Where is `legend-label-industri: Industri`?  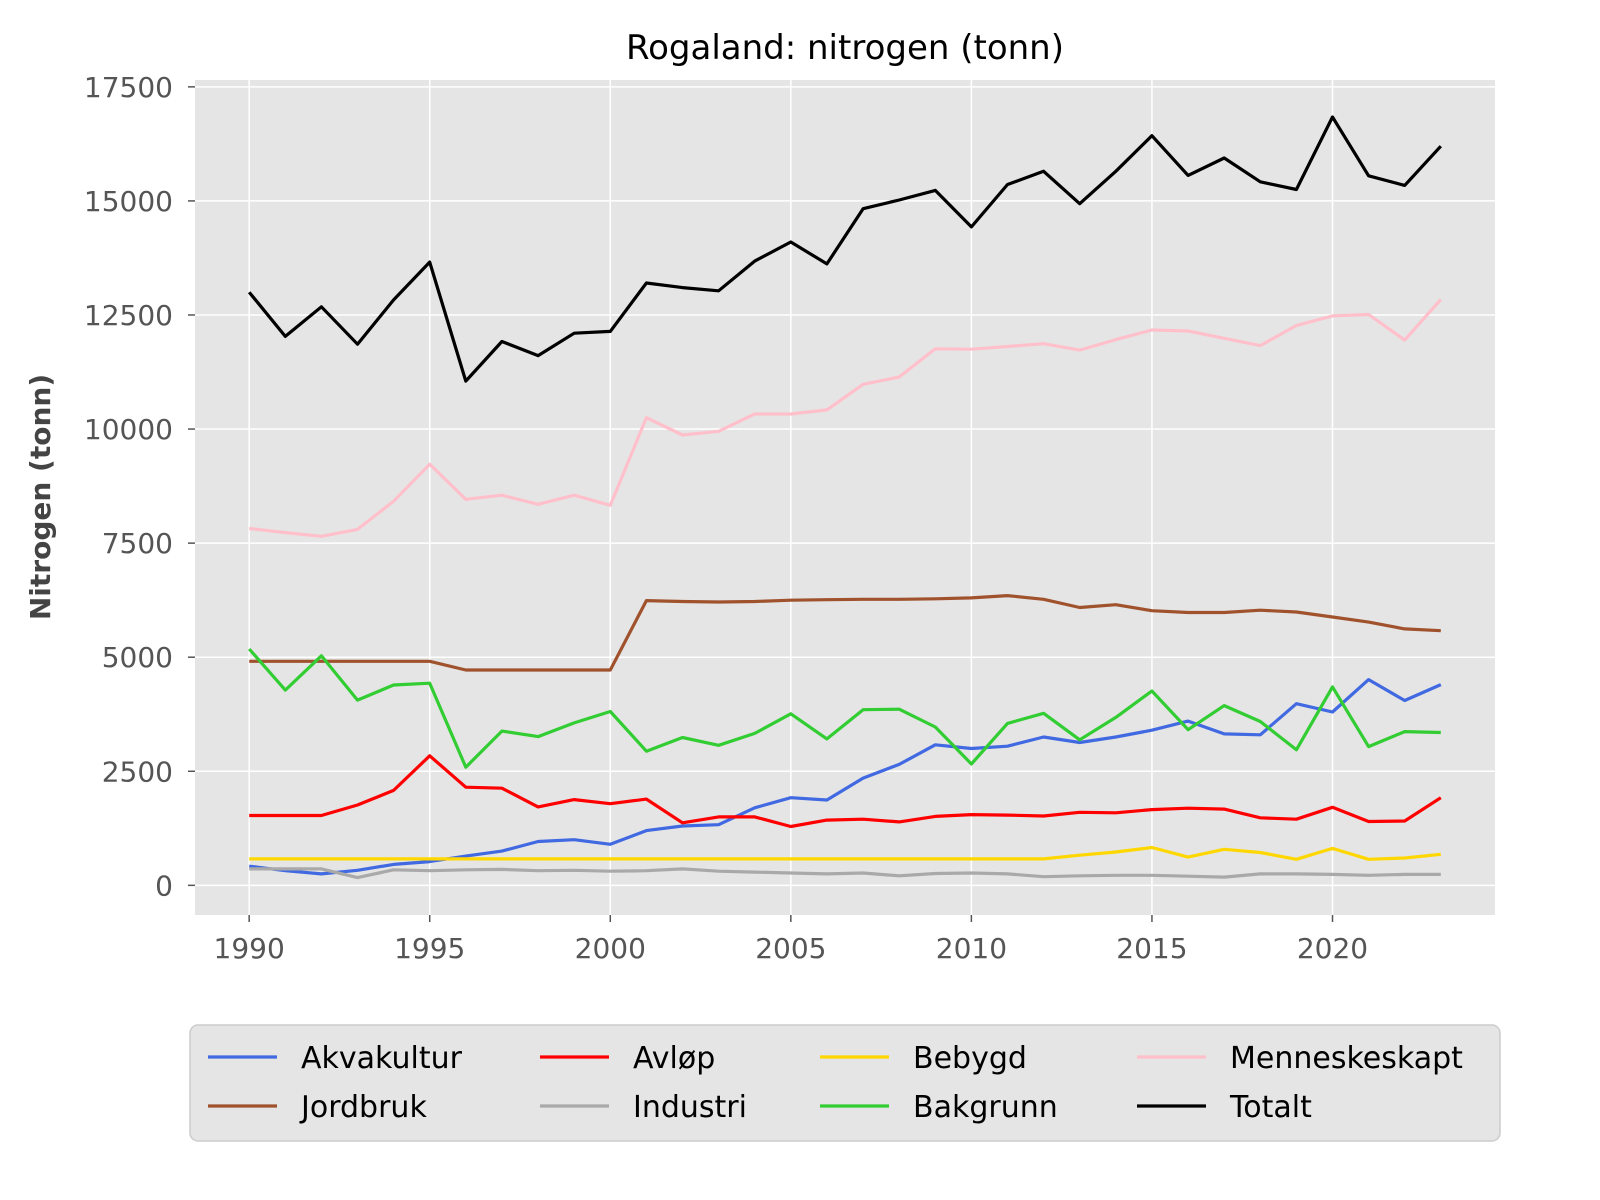 legend-label-industri: Industri is located at coordinates (690, 1107).